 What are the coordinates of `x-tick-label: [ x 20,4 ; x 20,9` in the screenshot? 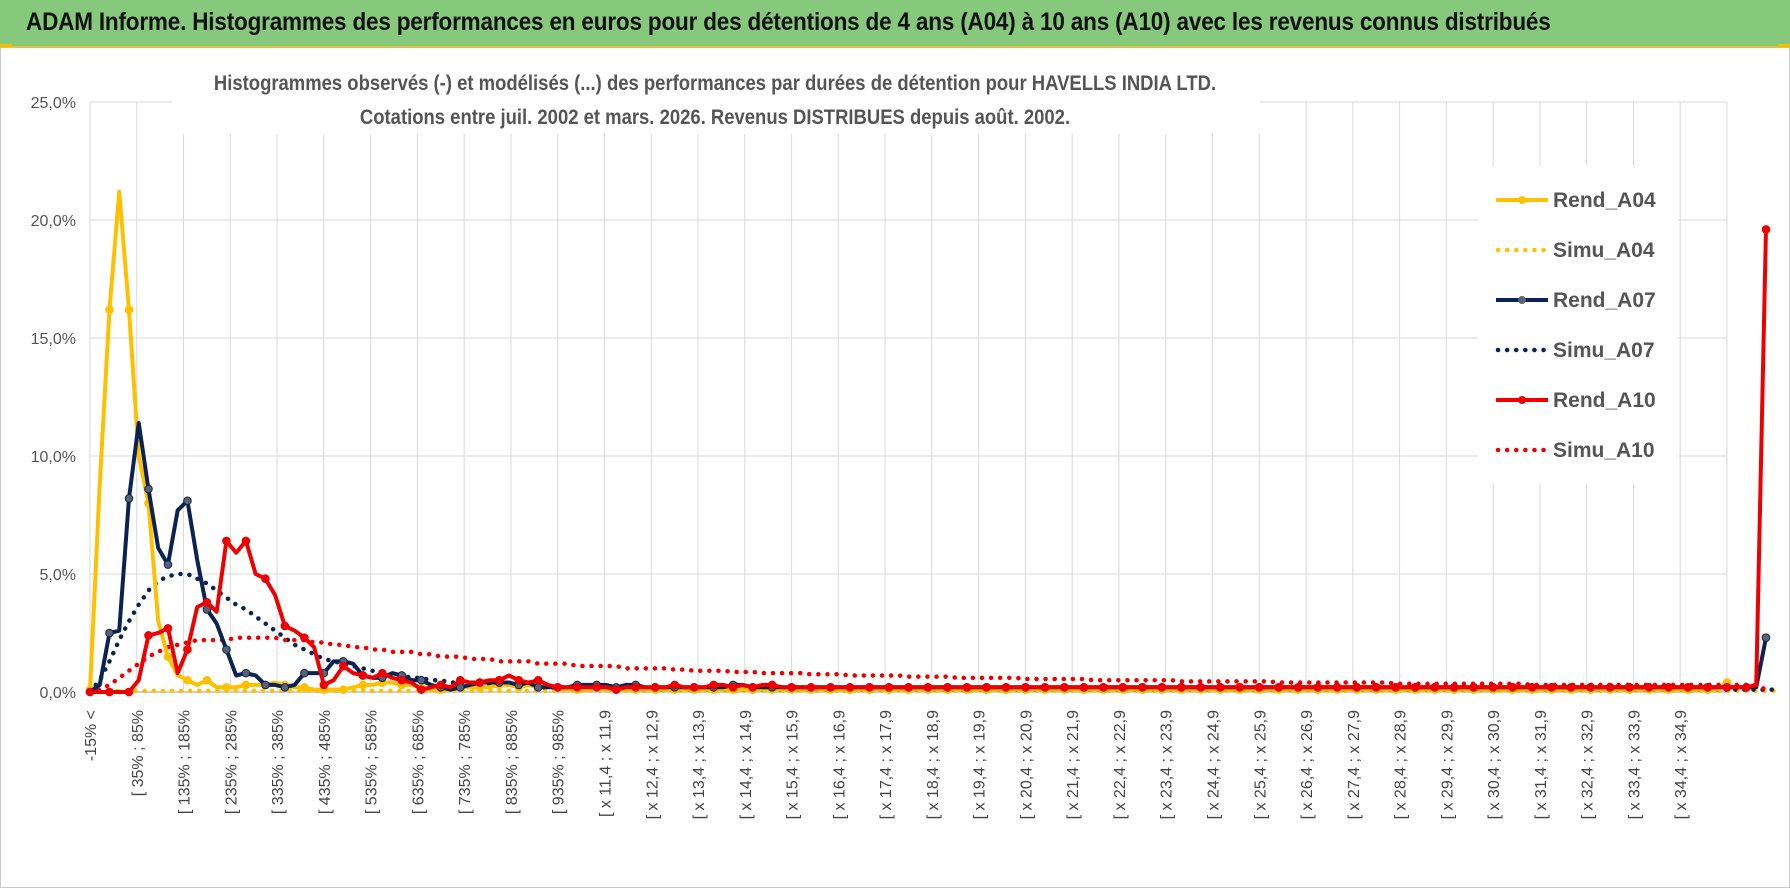 It's located at (1026, 765).